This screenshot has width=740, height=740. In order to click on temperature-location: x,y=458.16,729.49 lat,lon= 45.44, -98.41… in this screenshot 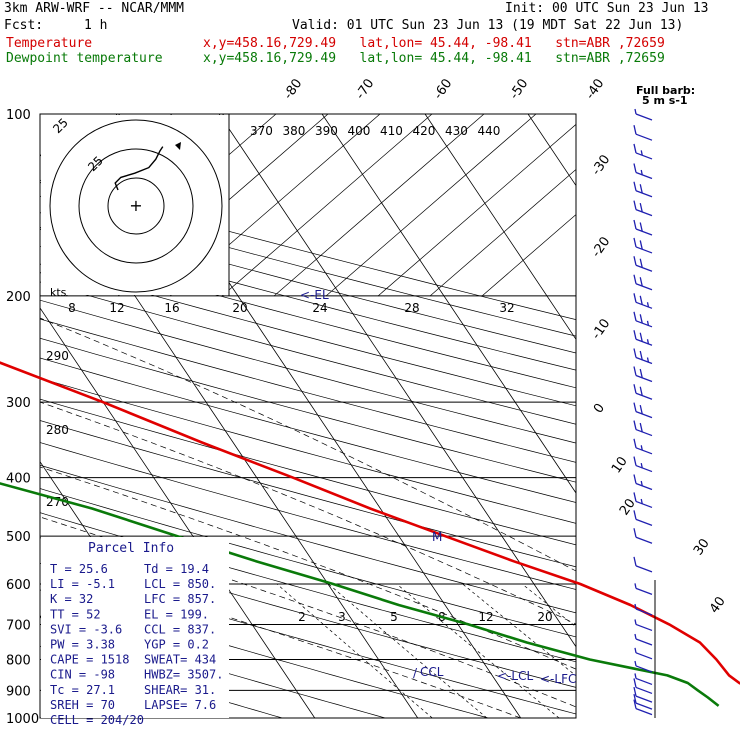, I will do `click(434, 43)`.